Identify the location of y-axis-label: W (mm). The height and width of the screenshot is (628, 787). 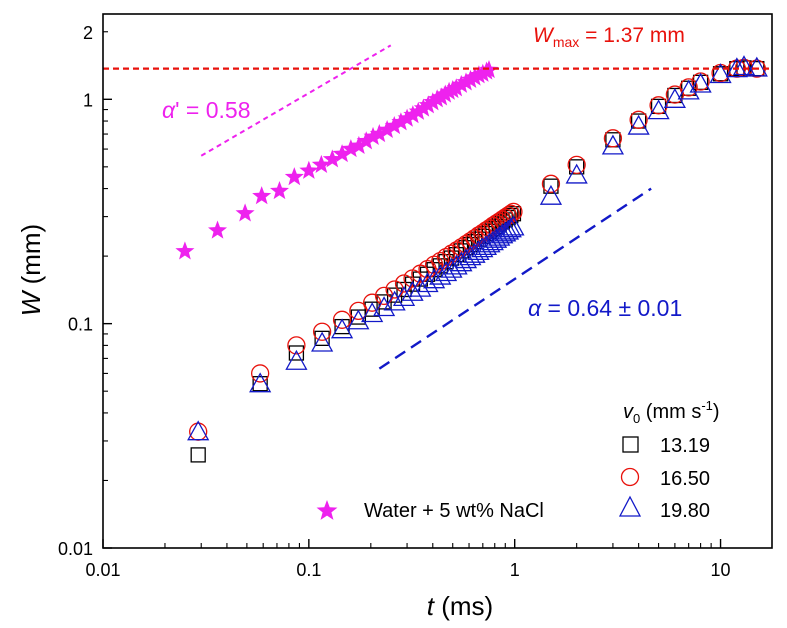
(31, 270).